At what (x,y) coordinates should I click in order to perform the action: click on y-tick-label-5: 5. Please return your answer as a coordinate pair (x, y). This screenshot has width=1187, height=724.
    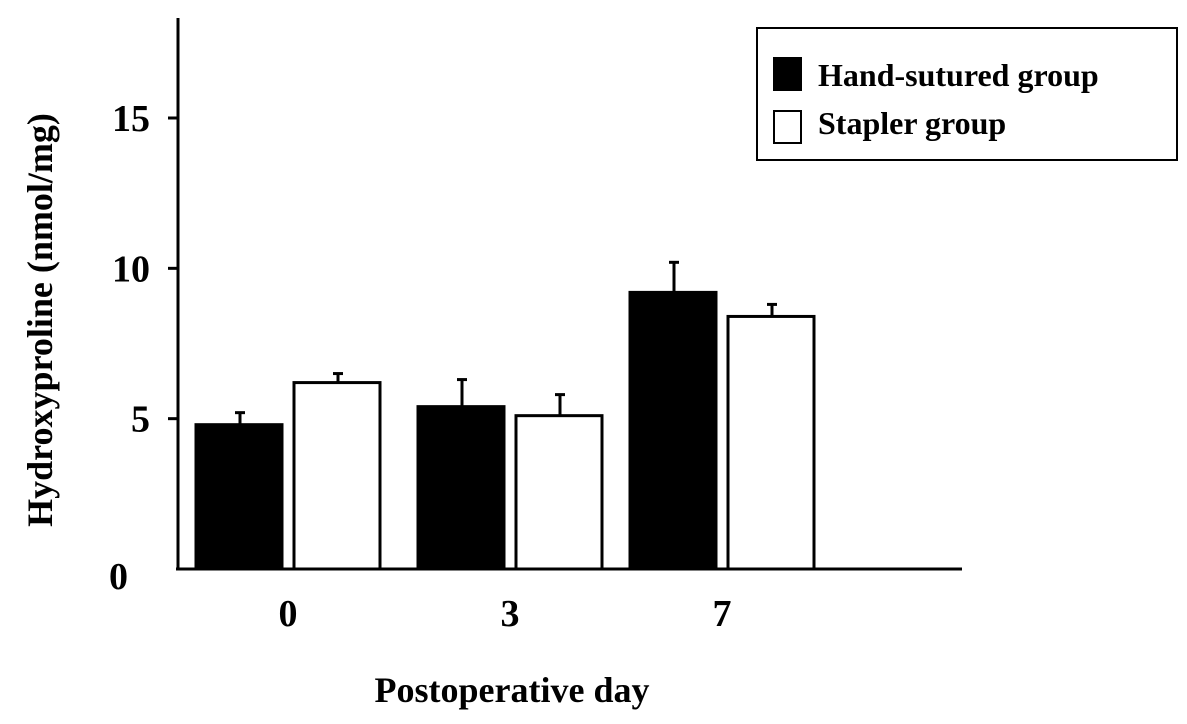
    Looking at the image, I should click on (140, 420).